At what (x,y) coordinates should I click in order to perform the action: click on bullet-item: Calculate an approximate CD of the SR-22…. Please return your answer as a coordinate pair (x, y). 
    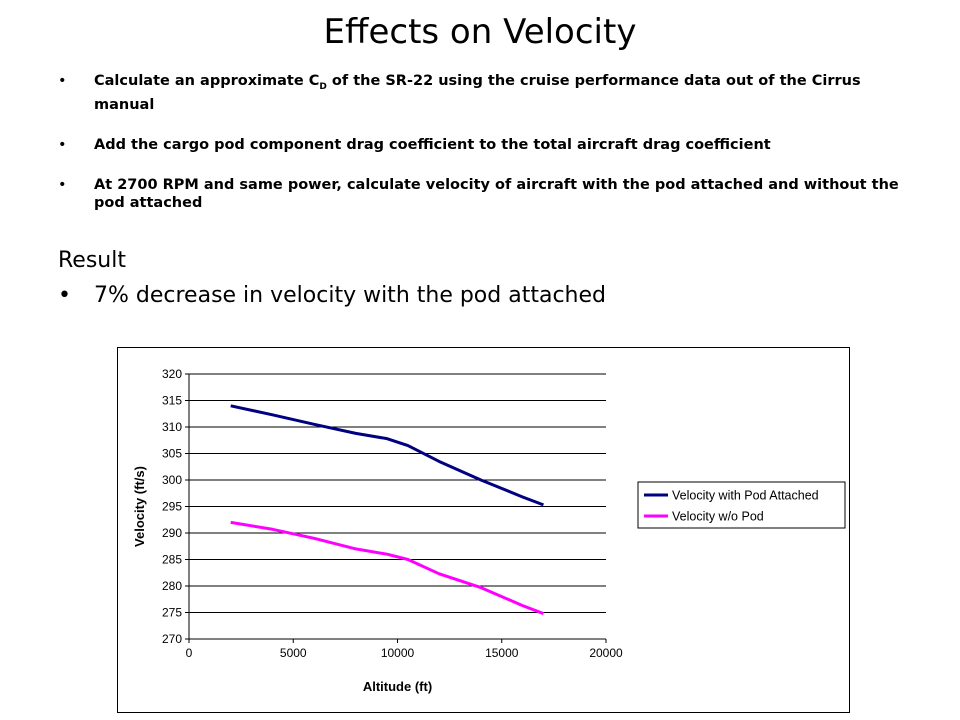
    Looking at the image, I should click on (483, 93).